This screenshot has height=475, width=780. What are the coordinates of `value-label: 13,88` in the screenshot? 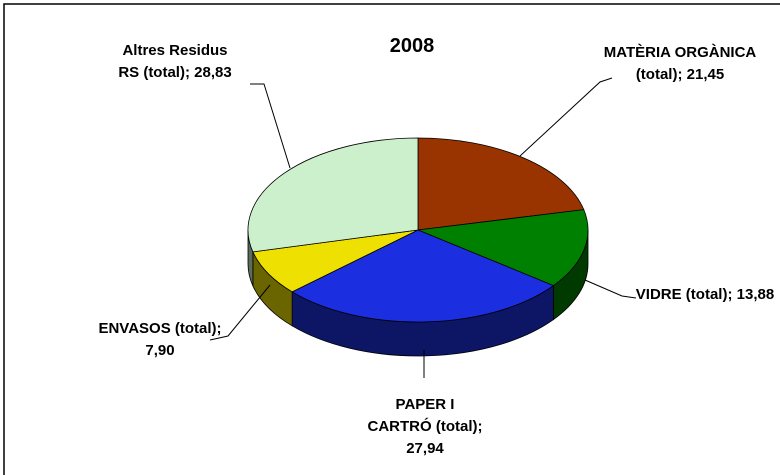 It's located at (755, 294).